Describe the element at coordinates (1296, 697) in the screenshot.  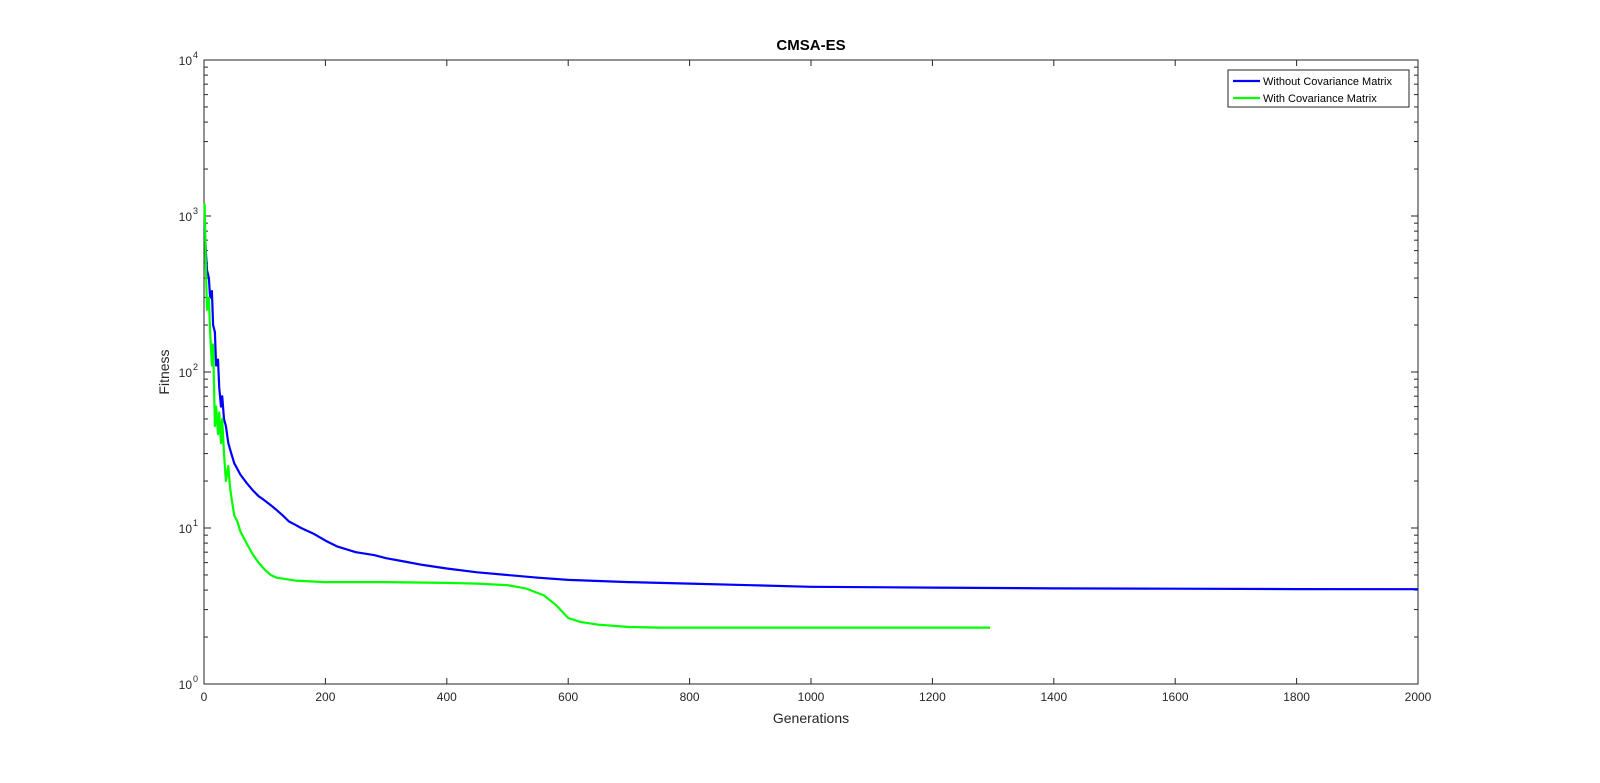
I see `x-tick-label: 1800` at that location.